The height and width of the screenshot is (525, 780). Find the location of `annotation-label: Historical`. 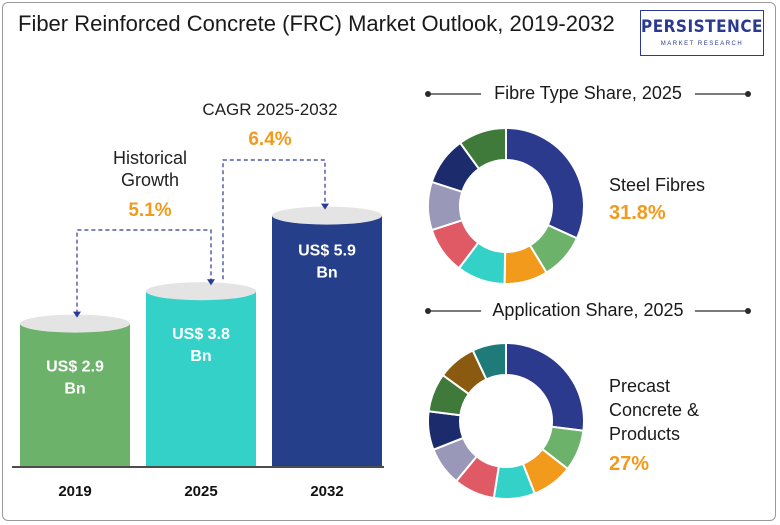

annotation-label: Historical is located at coordinates (150, 158).